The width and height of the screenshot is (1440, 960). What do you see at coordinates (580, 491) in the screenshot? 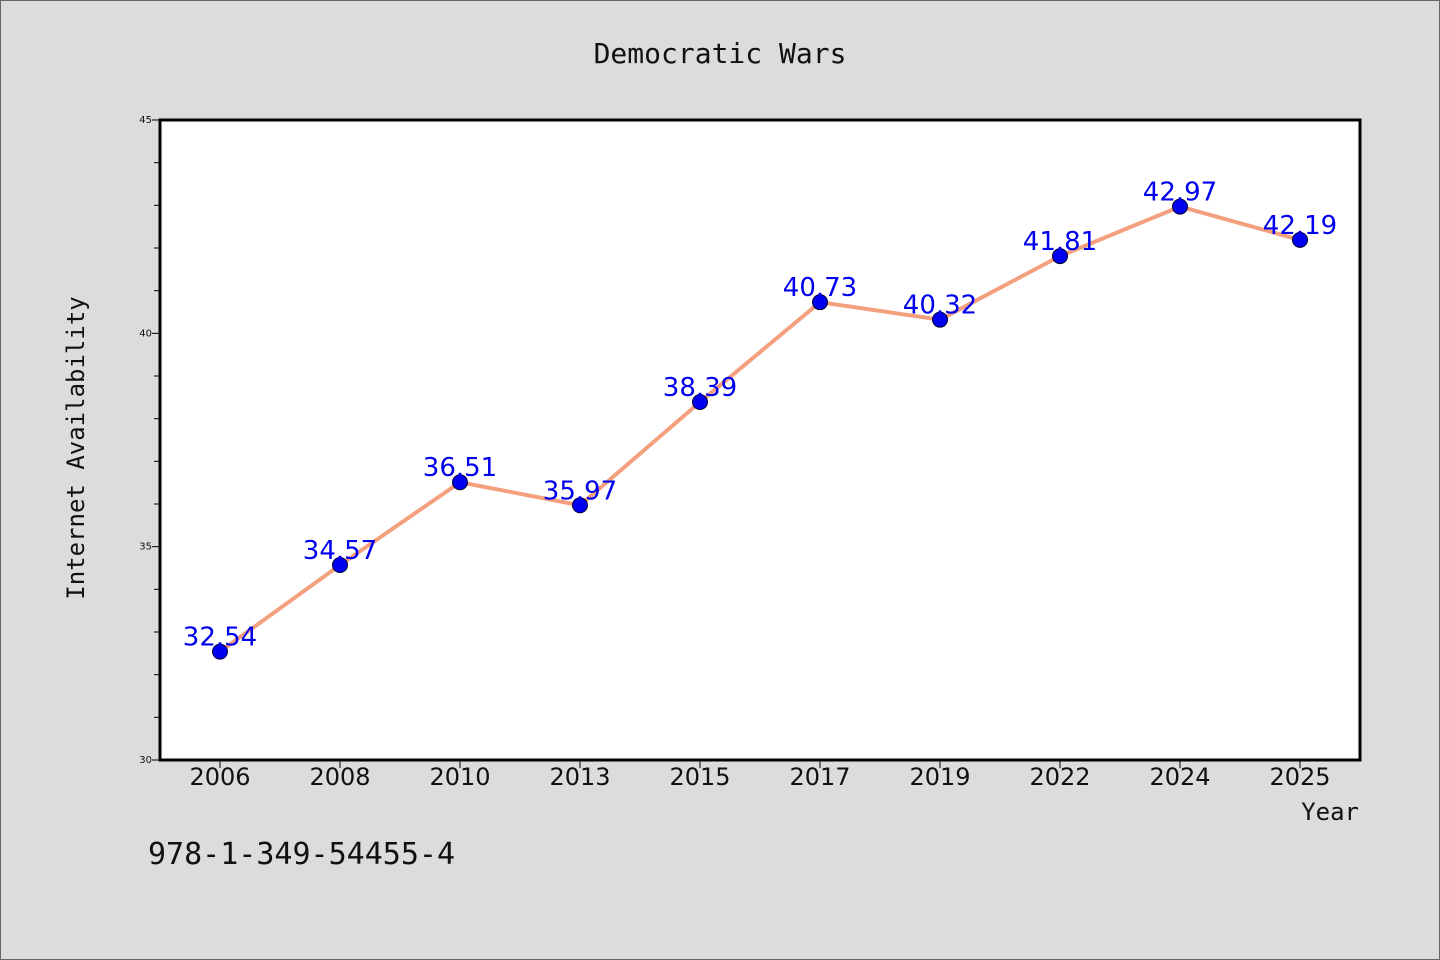
I see `data-label: 35.97` at bounding box center [580, 491].